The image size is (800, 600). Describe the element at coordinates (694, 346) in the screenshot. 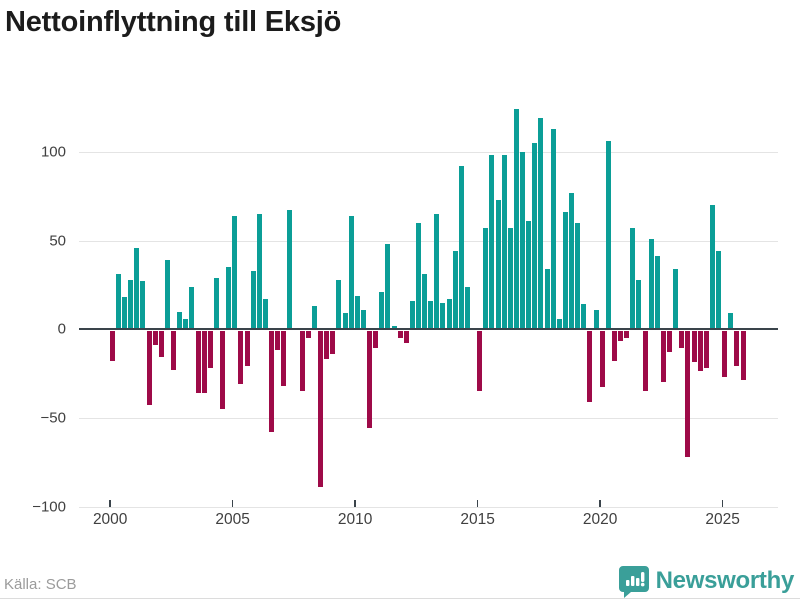

I see `bar-2023Q4` at that location.